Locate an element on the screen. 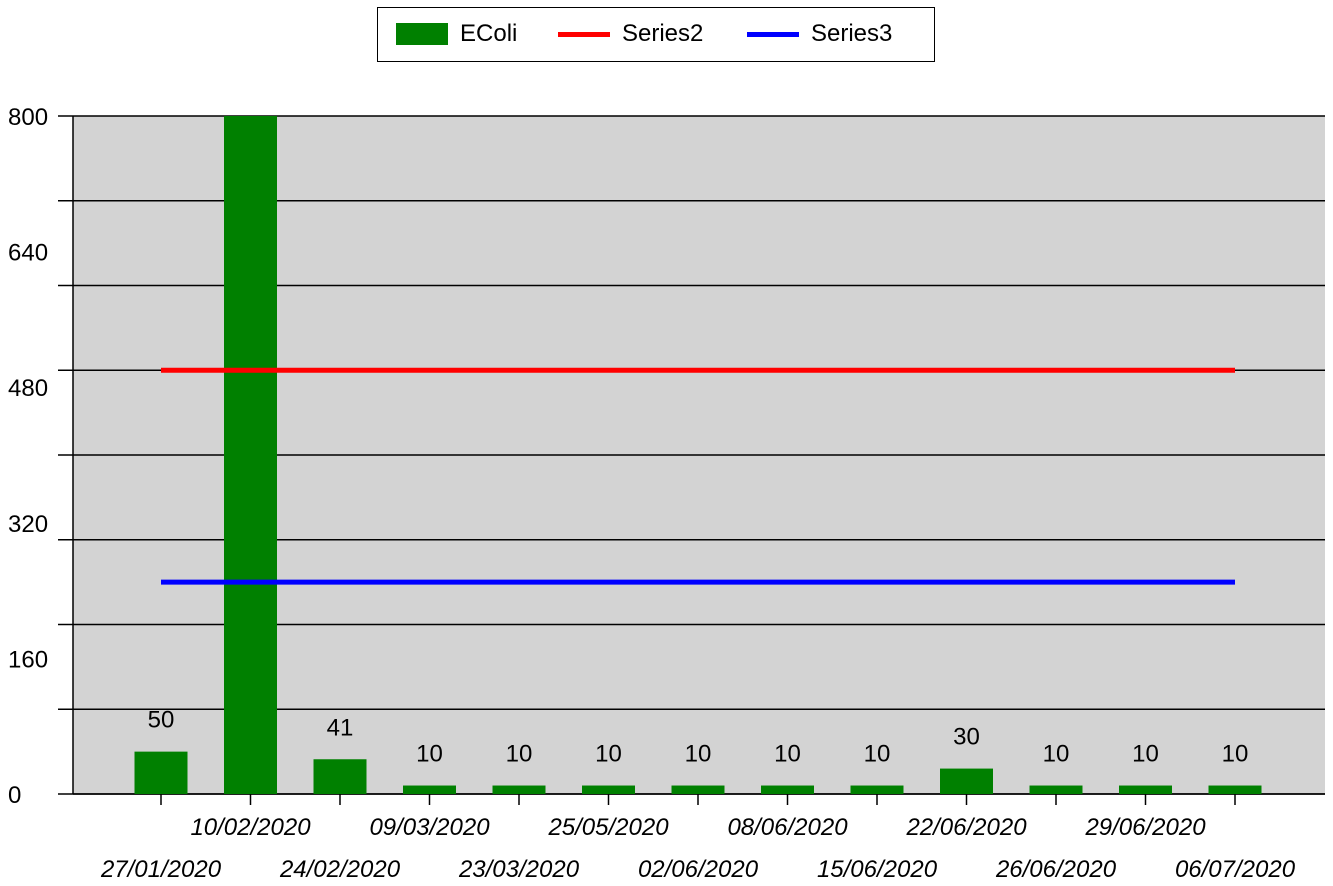  y-tick-label: 640 is located at coordinates (28, 253).